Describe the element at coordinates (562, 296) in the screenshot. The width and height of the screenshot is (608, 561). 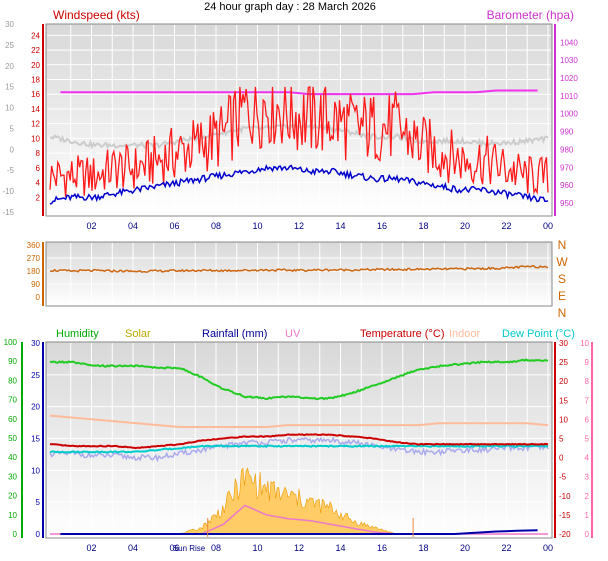
I see `compass-label: E` at that location.